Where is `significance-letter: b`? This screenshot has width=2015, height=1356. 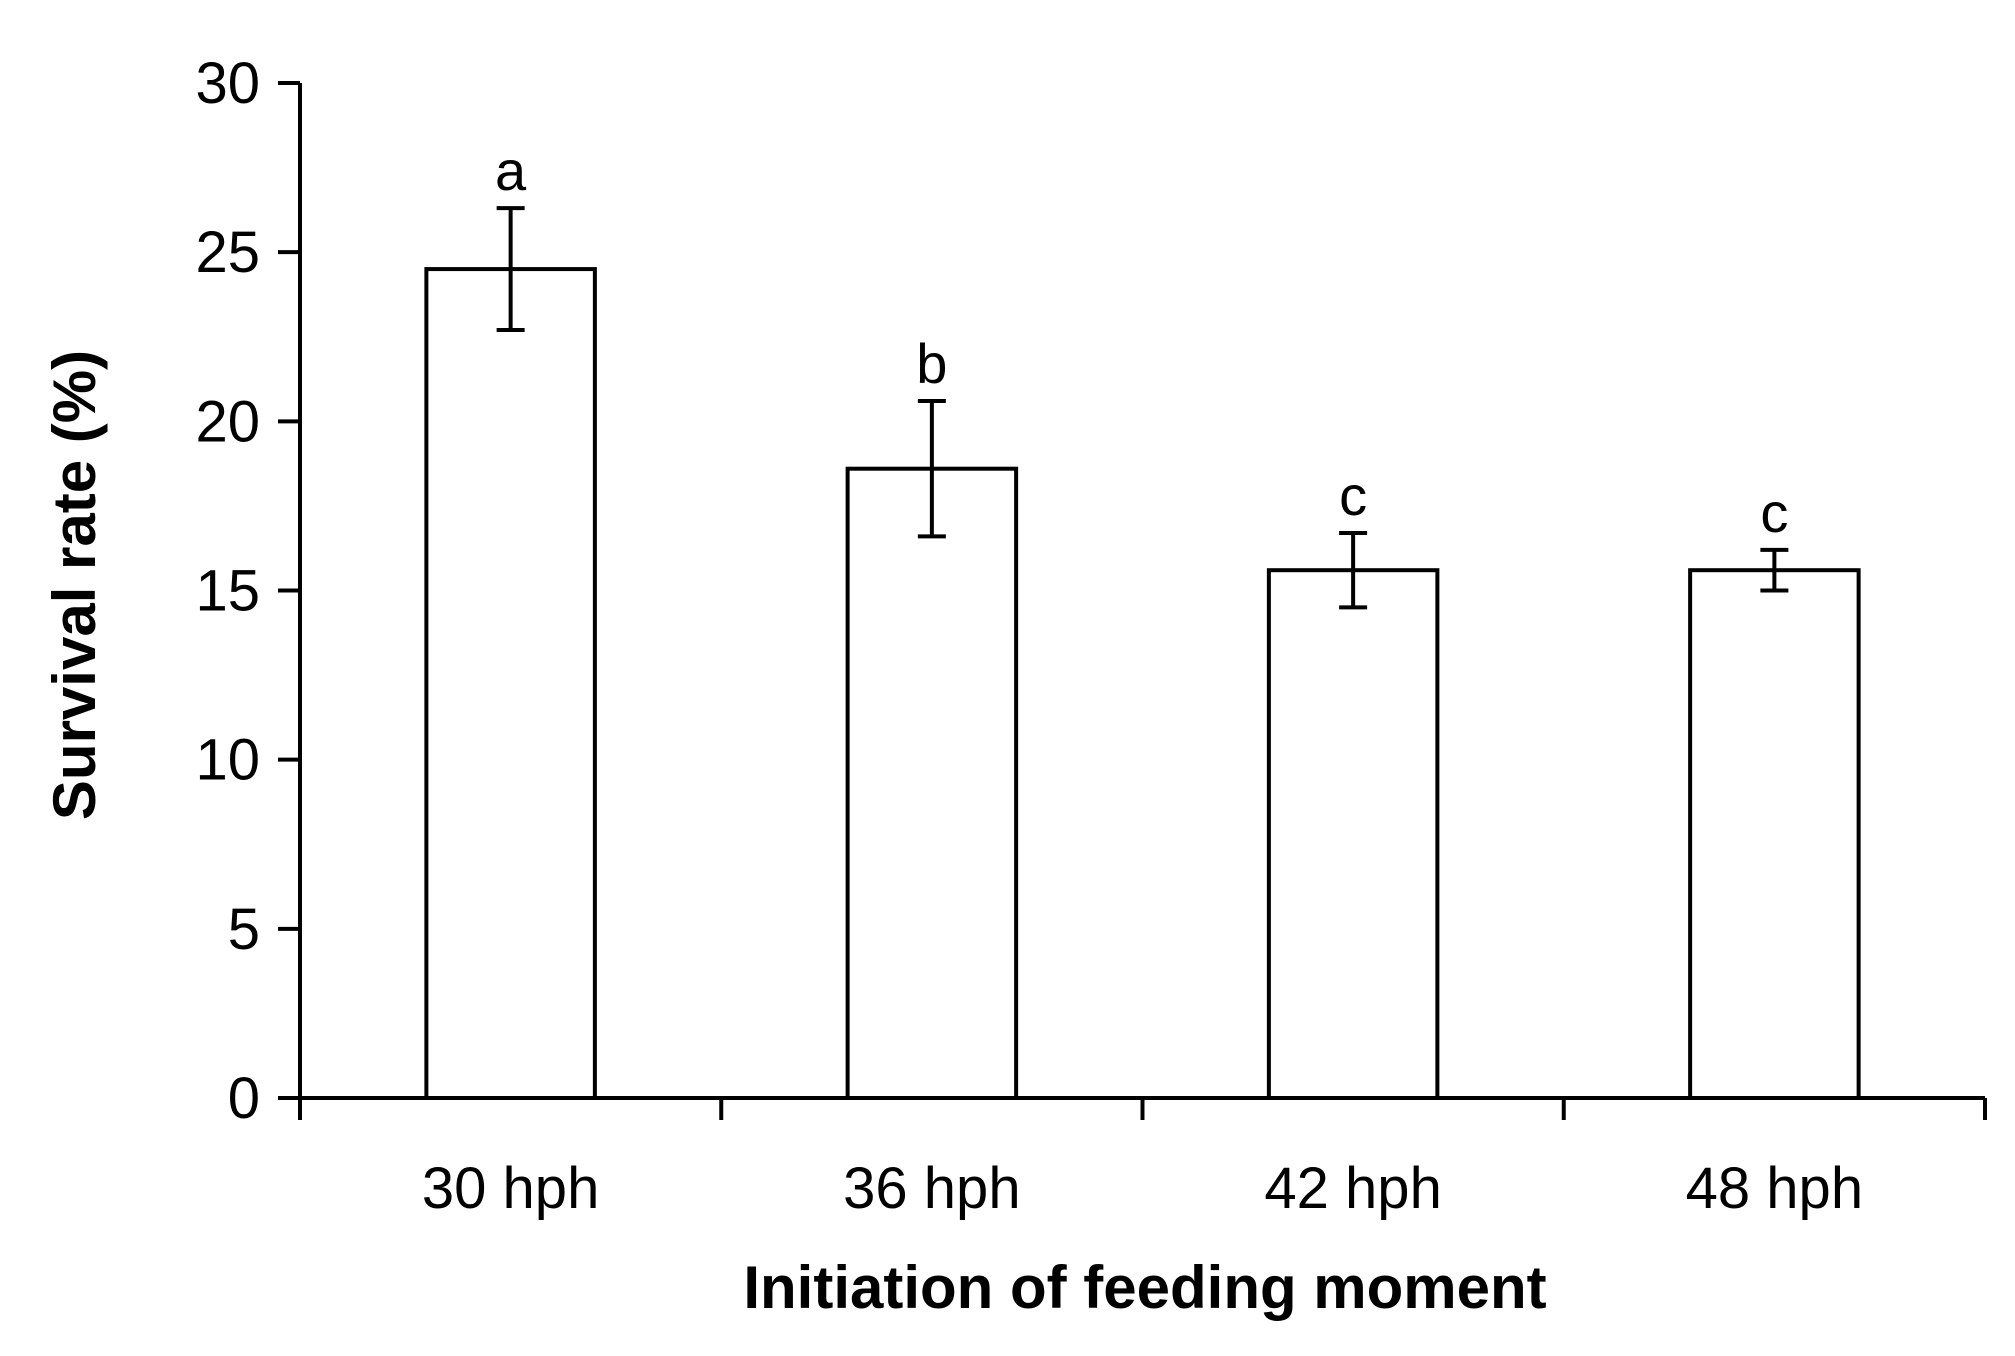 significance-letter: b is located at coordinates (931, 363).